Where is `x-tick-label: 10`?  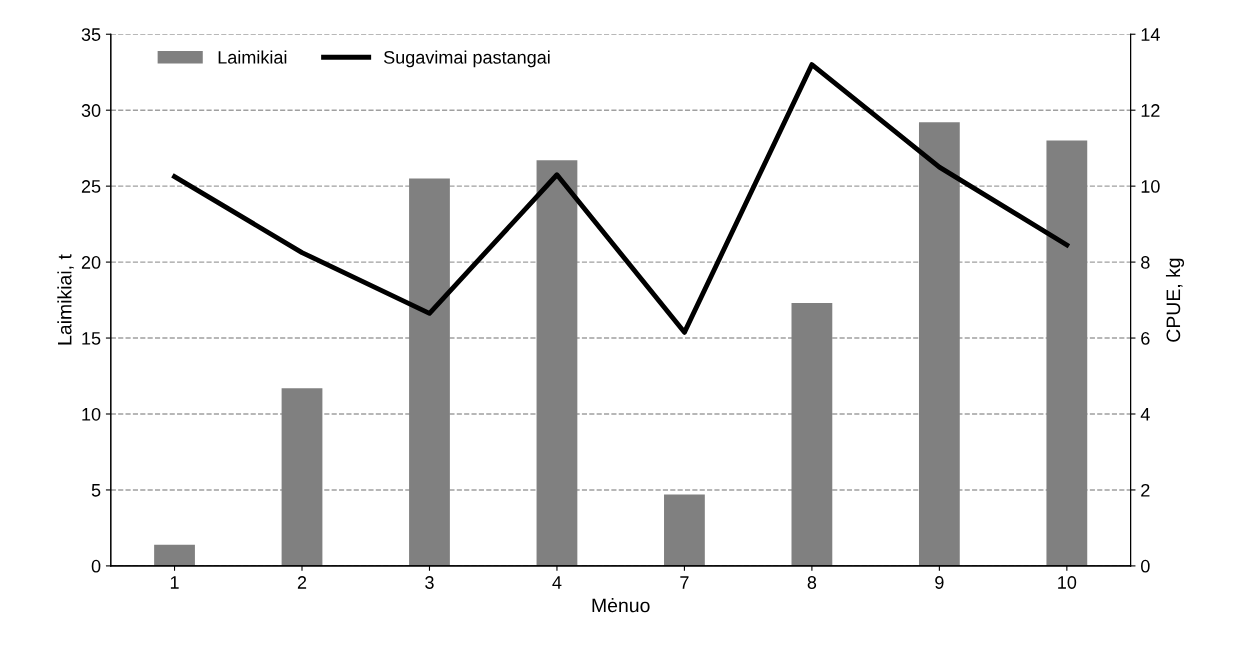
x-tick-label: 10 is located at coordinates (1067, 582).